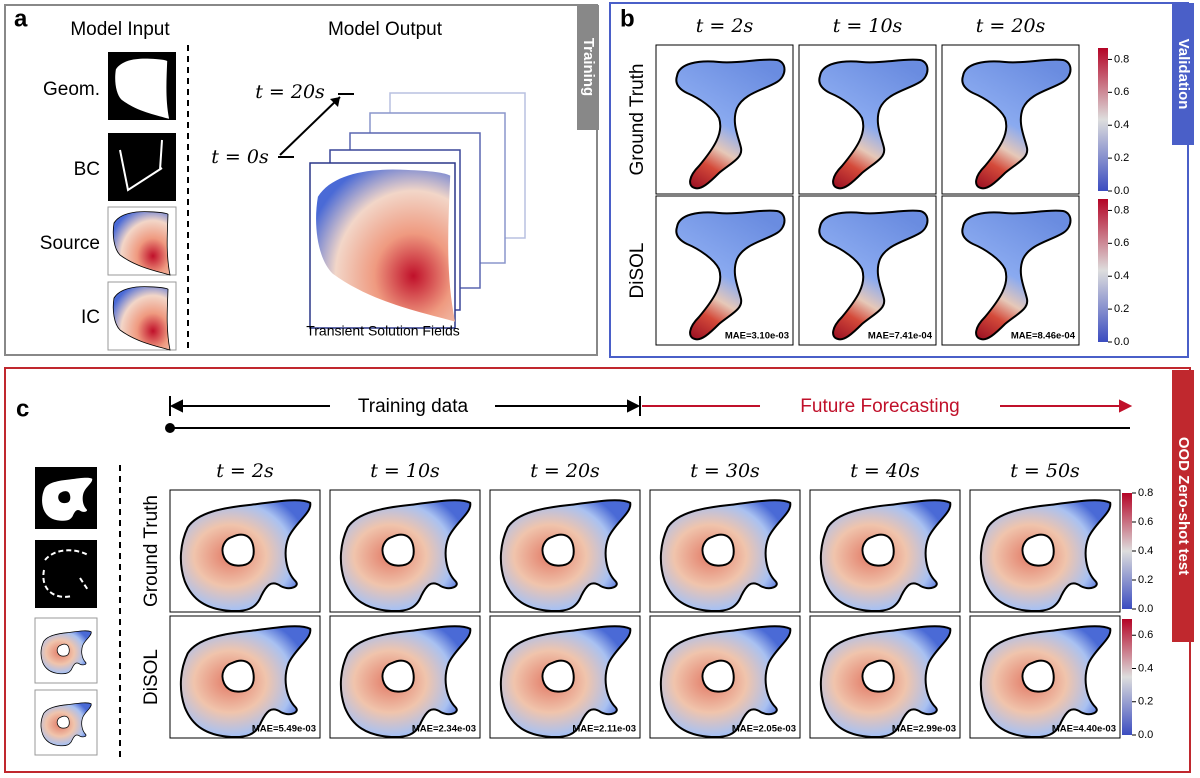 This screenshot has width=1200, height=778. Describe the element at coordinates (22, 408) in the screenshot. I see `panel-label: c` at that location.